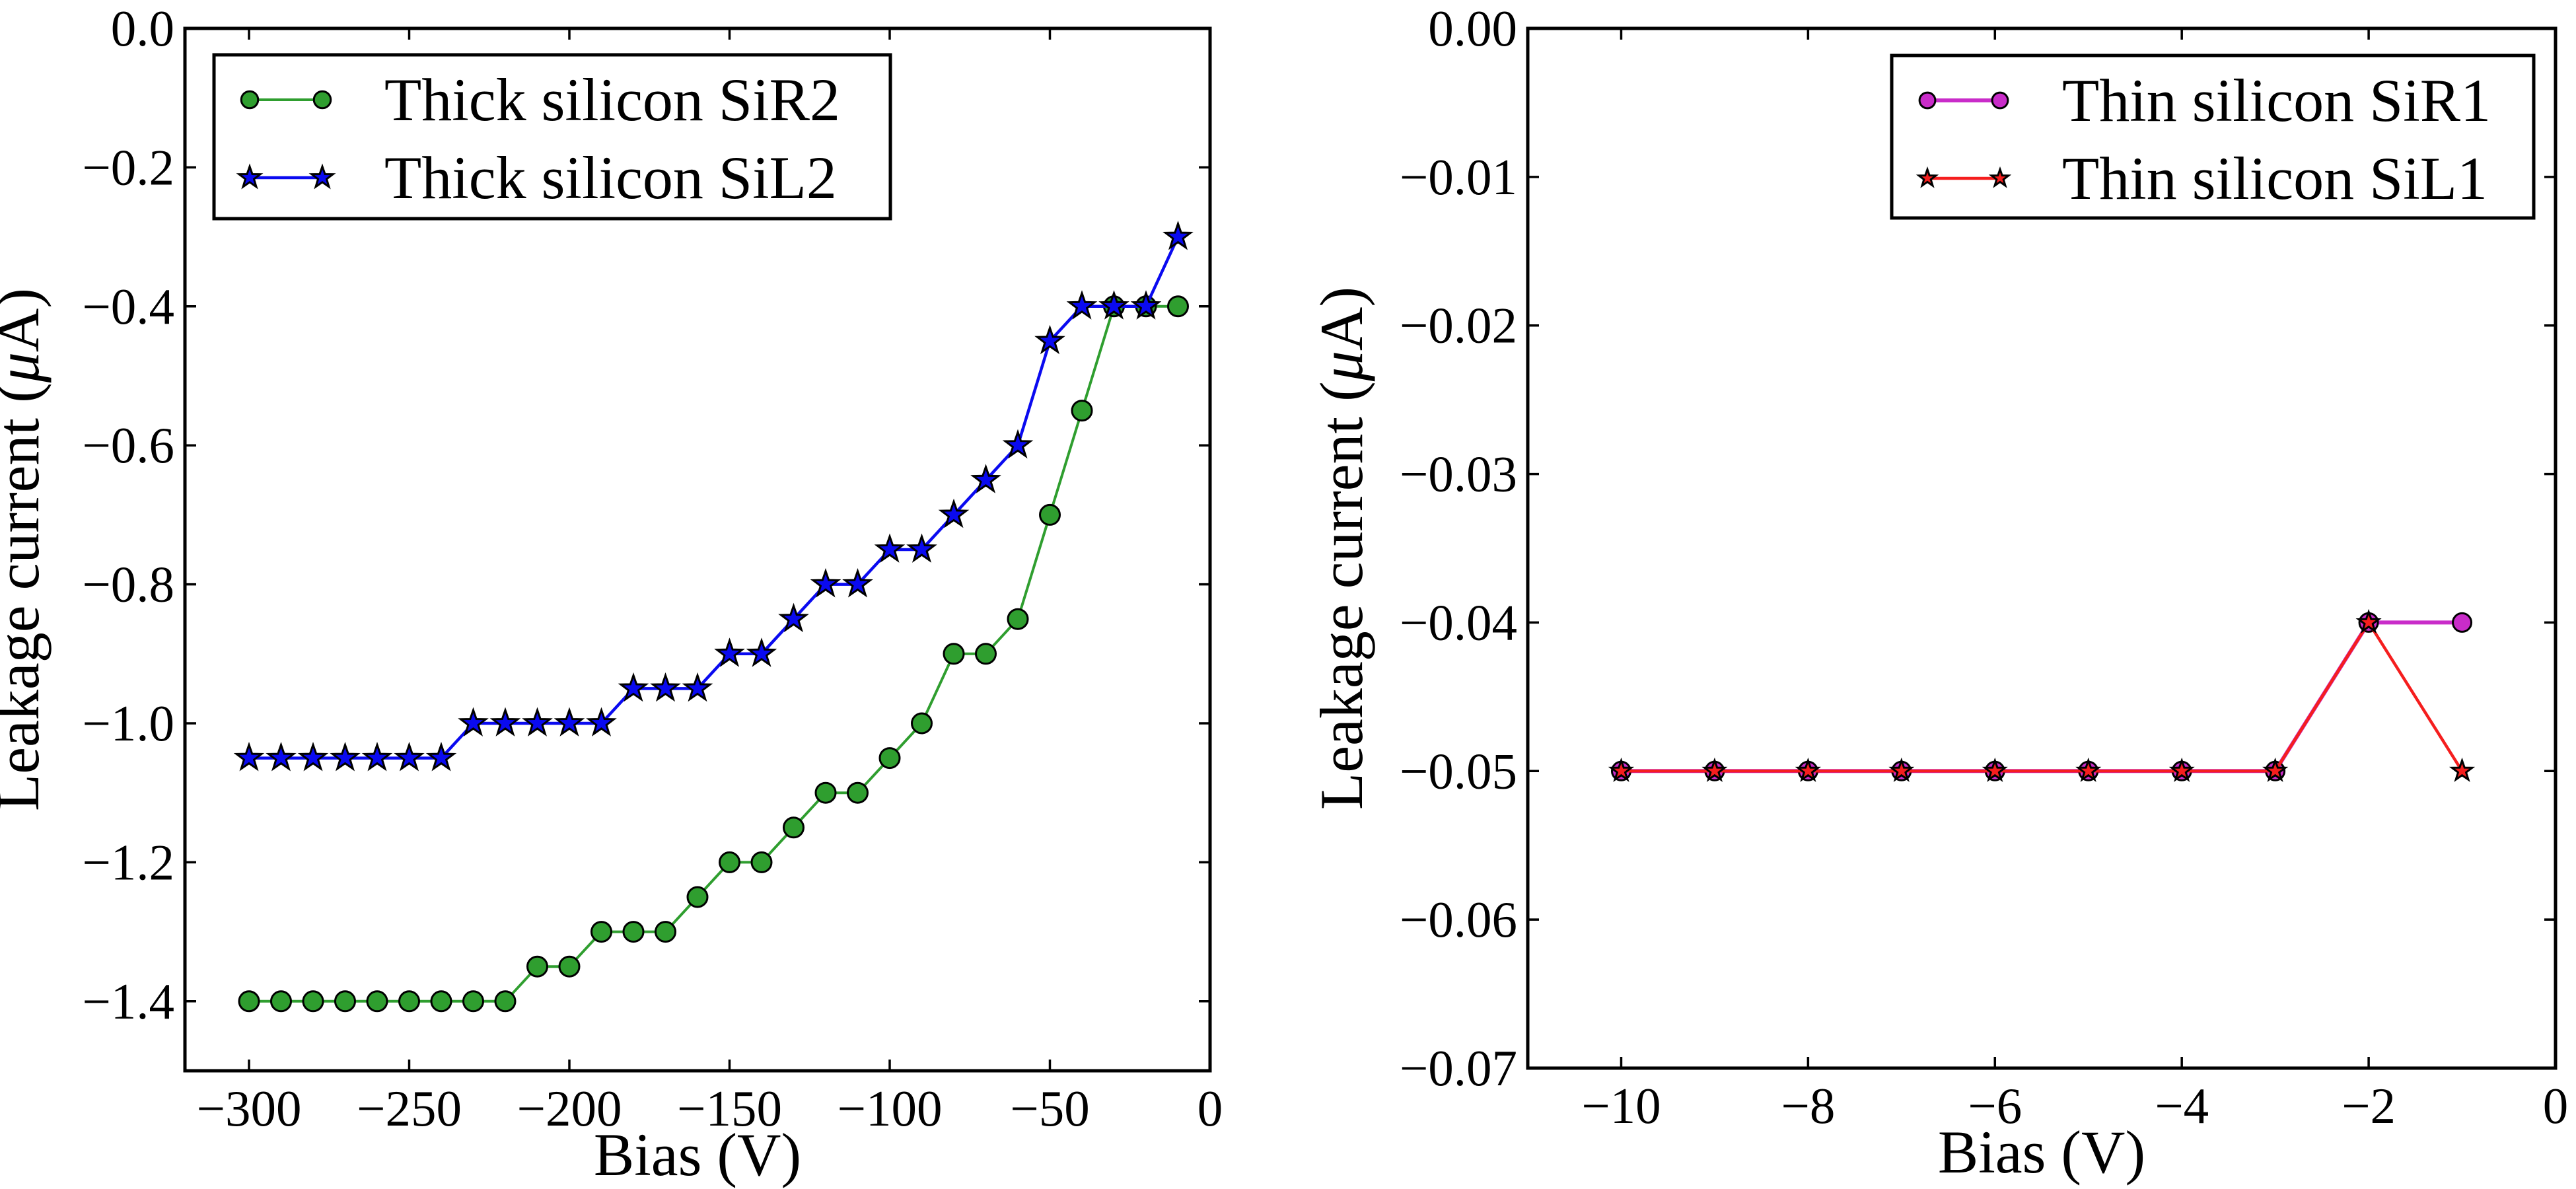 The height and width of the screenshot is (1189, 2576). I want to click on y-axis-tick-label: −0.6, so click(128, 445).